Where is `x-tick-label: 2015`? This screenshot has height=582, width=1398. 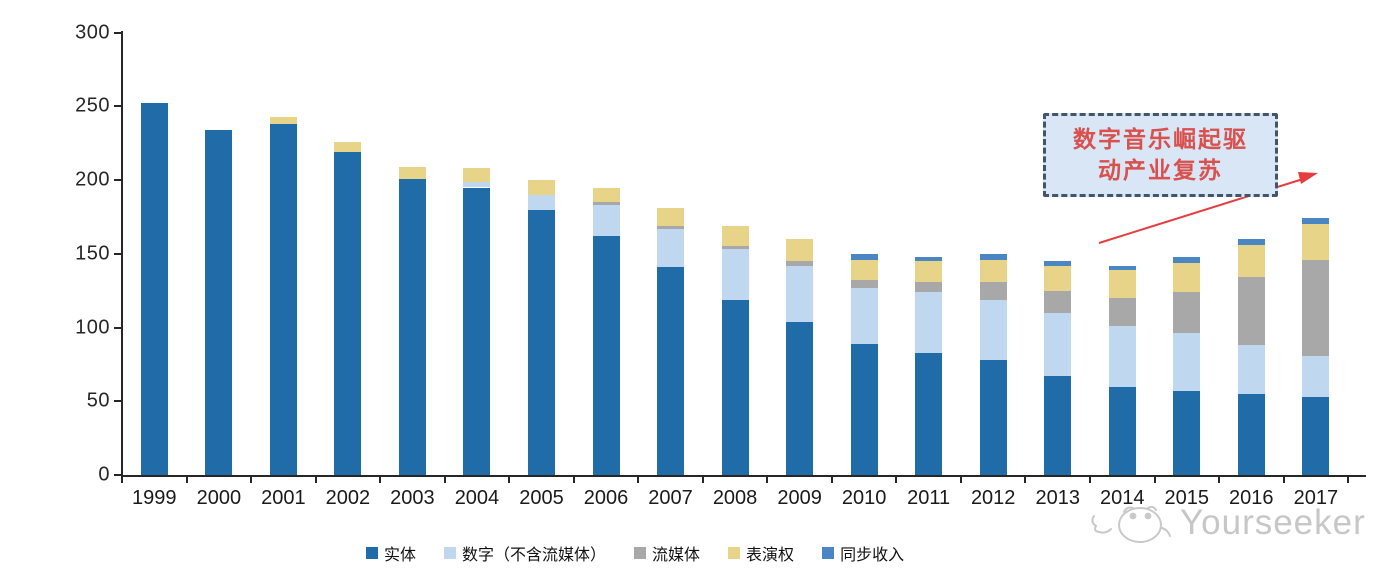
x-tick-label: 2015 is located at coordinates (1187, 498).